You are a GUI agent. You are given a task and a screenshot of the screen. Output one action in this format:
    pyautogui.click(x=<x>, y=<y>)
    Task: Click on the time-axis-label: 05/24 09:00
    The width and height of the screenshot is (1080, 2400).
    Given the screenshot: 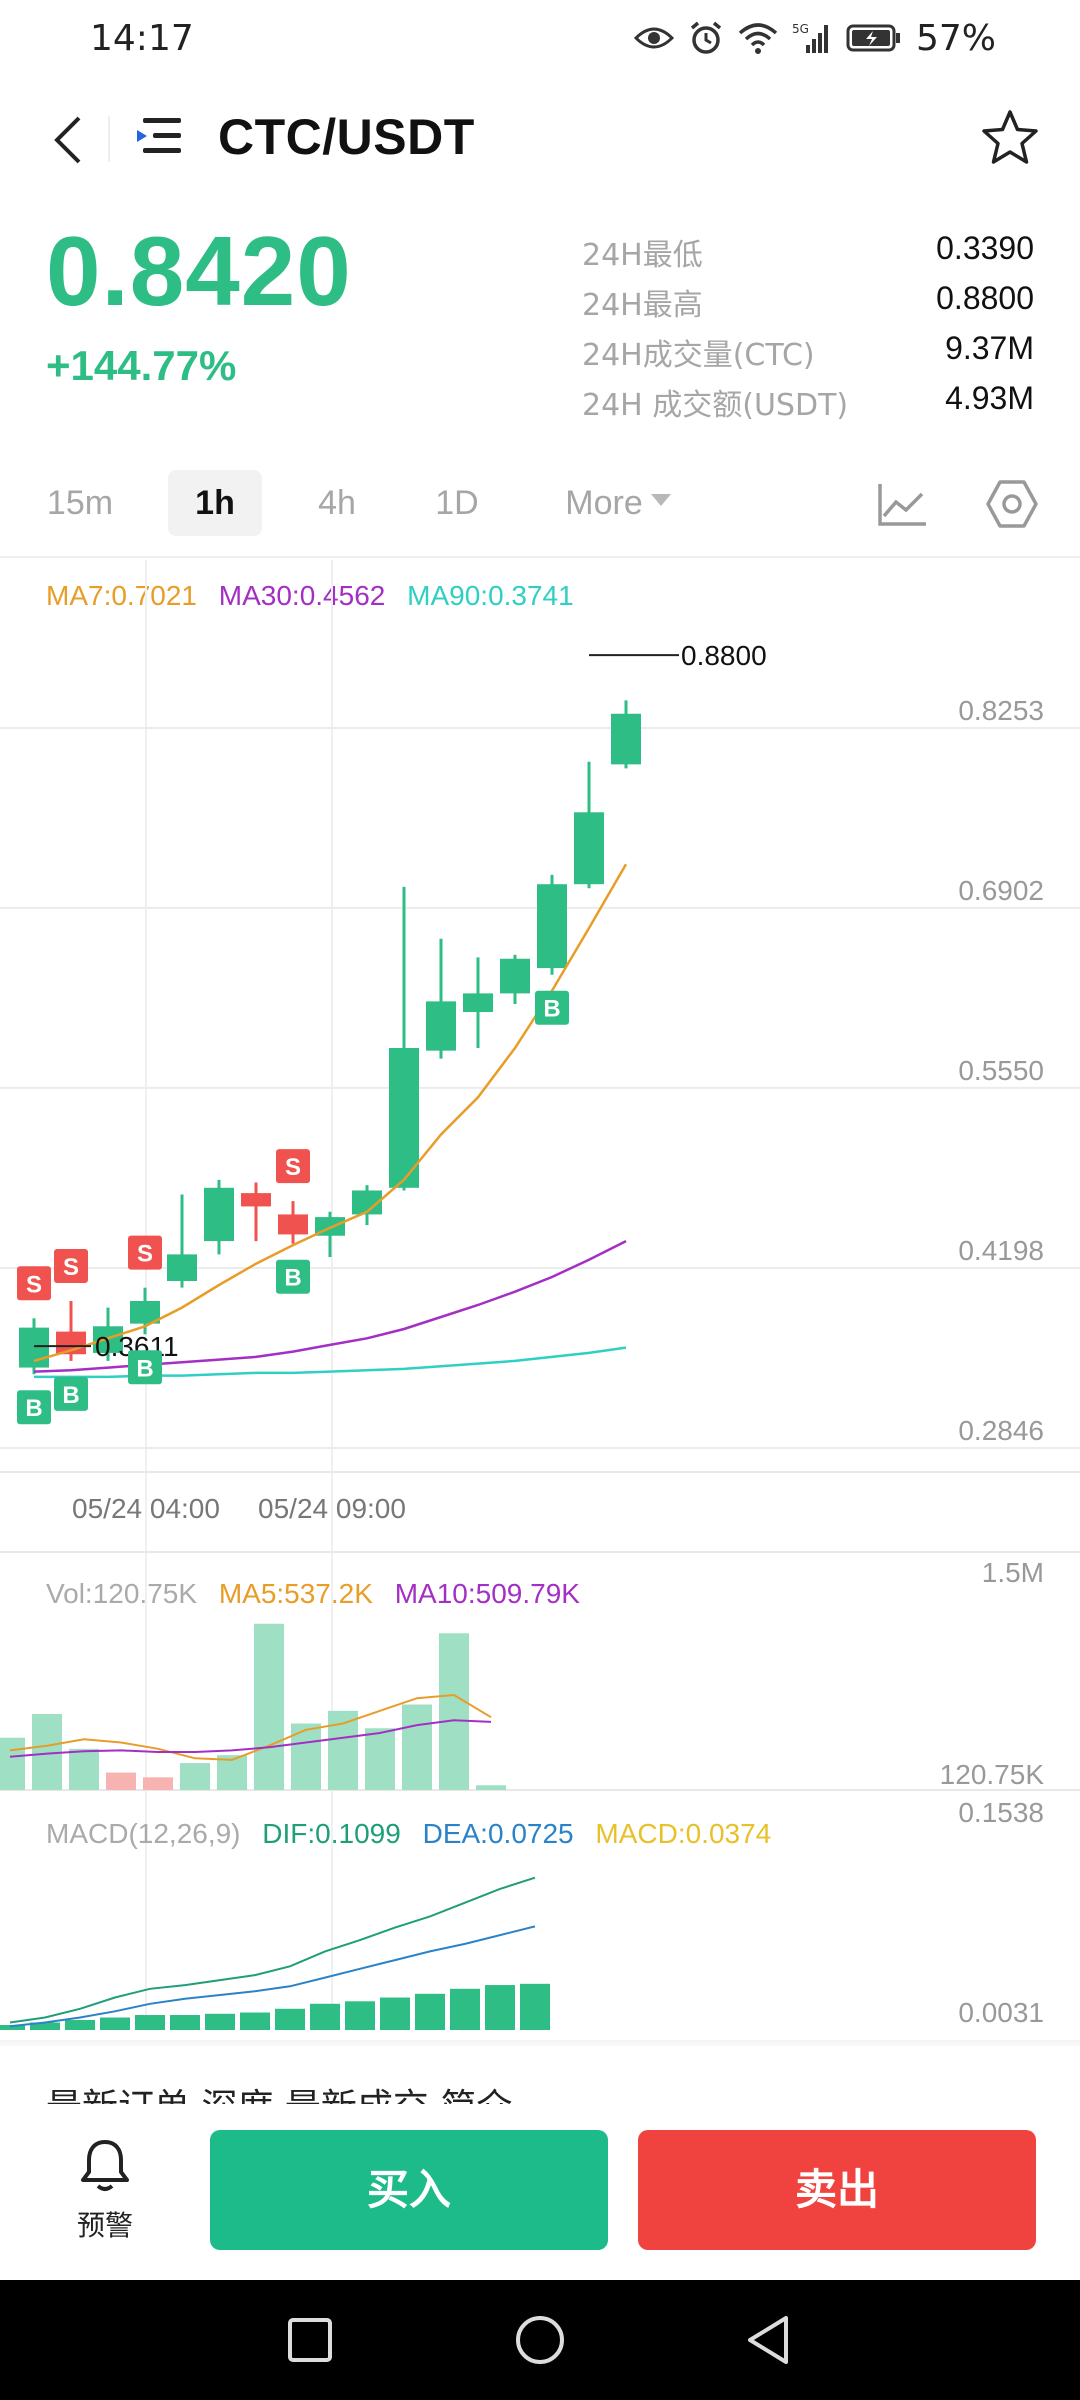 What is the action you would take?
    pyautogui.click(x=332, y=1508)
    